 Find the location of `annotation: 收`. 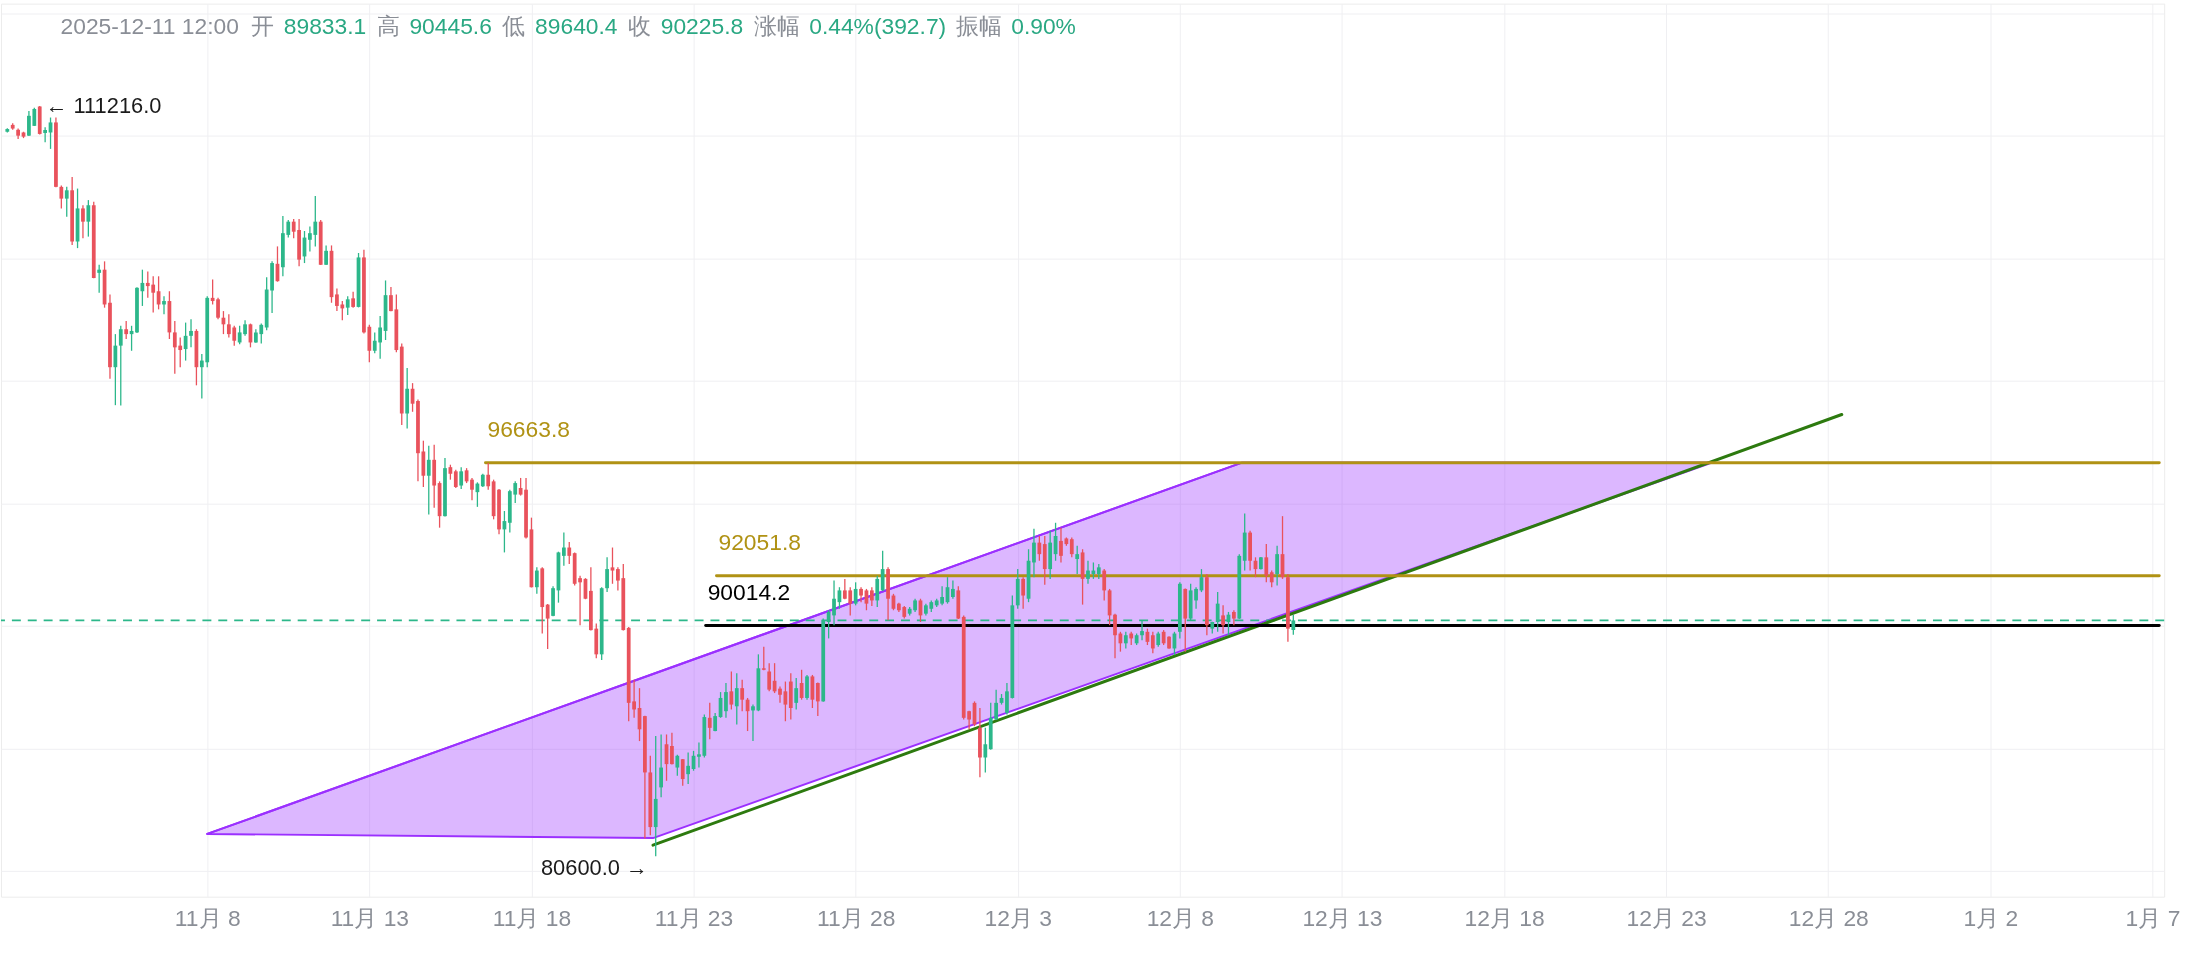

annotation: 收 is located at coordinates (639, 26).